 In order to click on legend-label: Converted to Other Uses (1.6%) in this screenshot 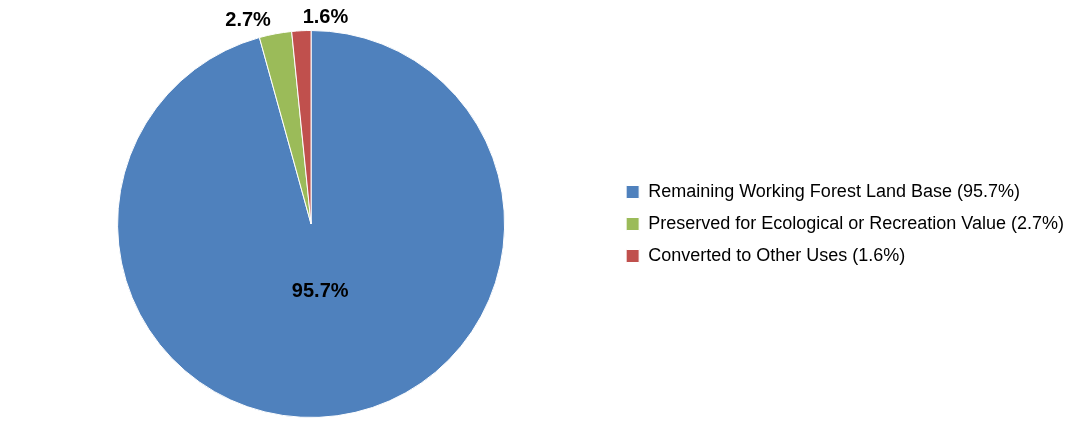, I will do `click(777, 254)`.